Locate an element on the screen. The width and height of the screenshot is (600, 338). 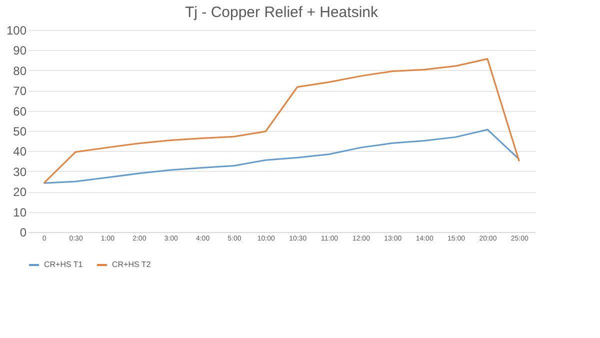
legend-label: CR+HS T2 is located at coordinates (132, 264).